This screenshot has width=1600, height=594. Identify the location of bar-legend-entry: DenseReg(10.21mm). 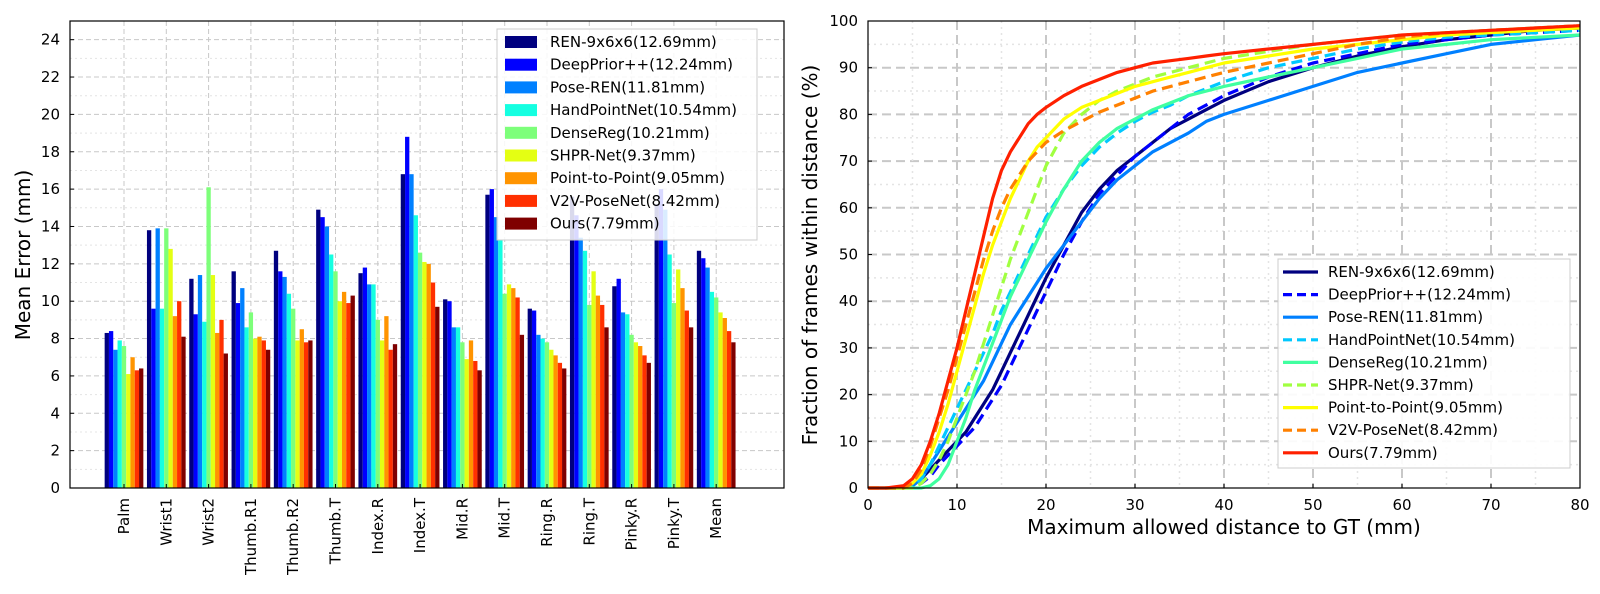
(630, 133).